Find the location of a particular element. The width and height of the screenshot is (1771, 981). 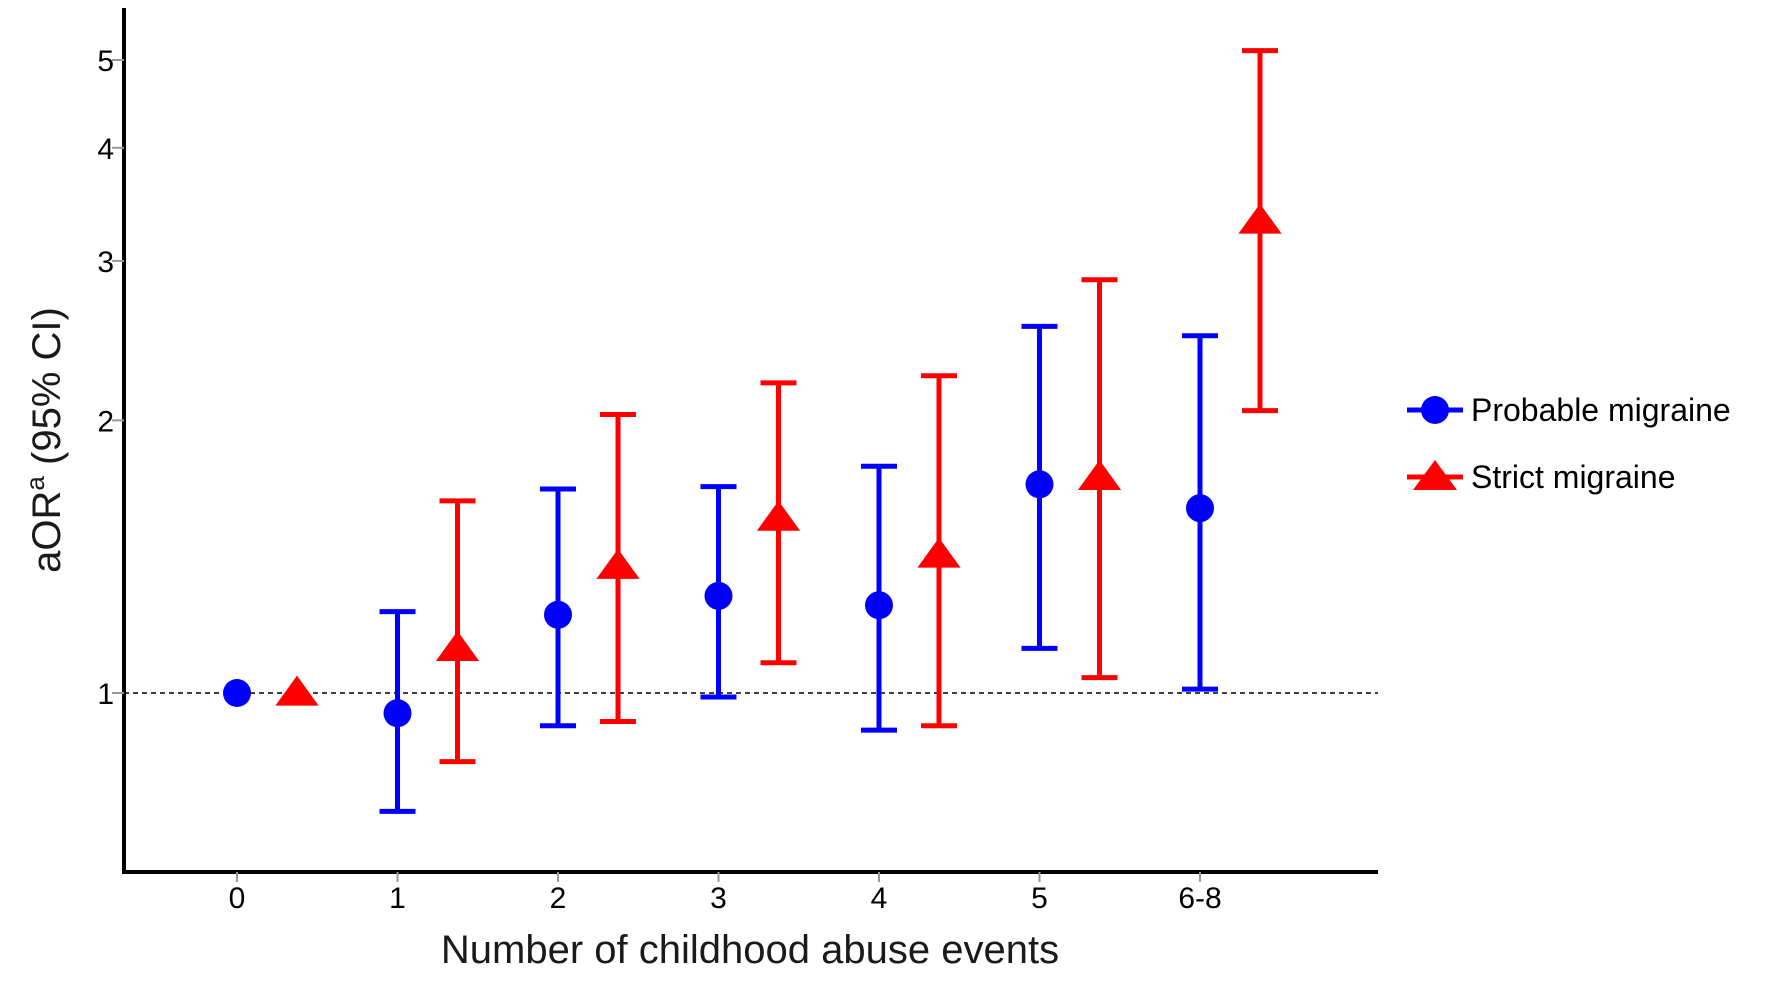

y-tick-label: 2 is located at coordinates (105, 421).